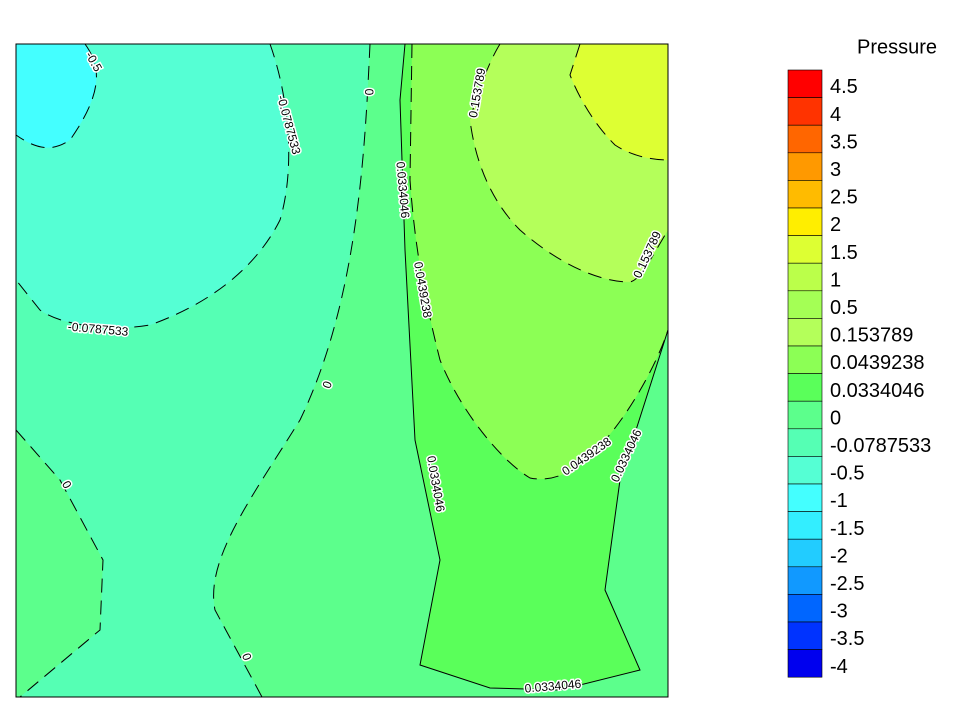  What do you see at coordinates (835, 418) in the screenshot?
I see `legend-label: 0` at bounding box center [835, 418].